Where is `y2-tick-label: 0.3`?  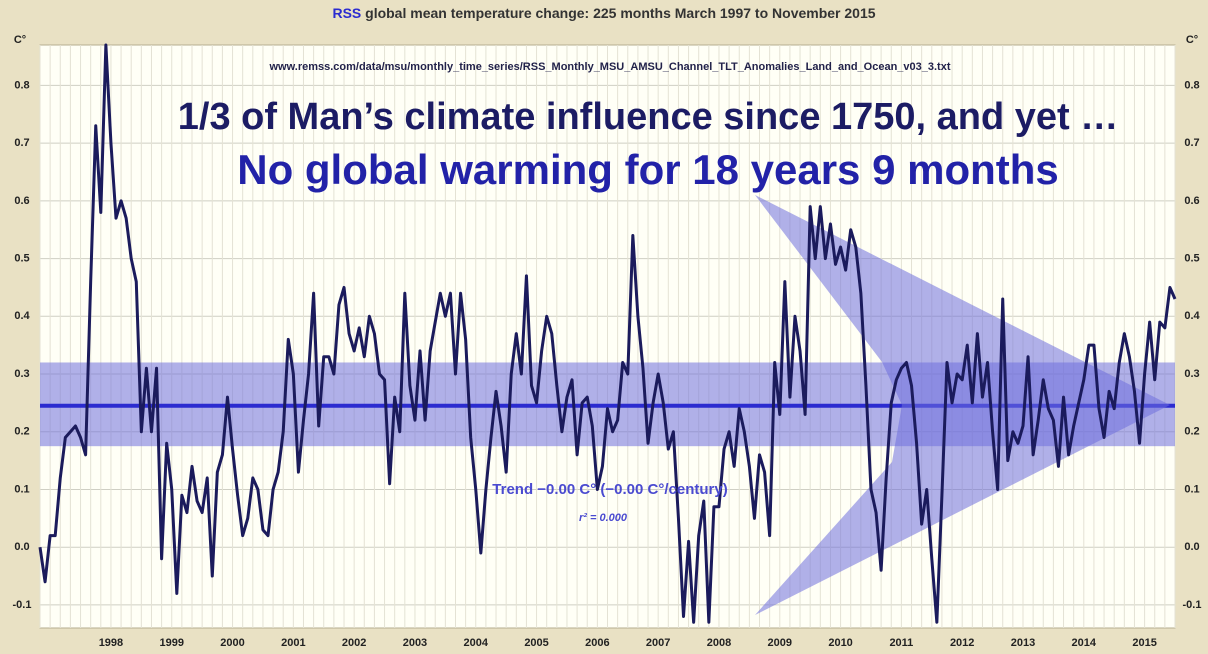 y2-tick-label: 0.3 is located at coordinates (1191, 374).